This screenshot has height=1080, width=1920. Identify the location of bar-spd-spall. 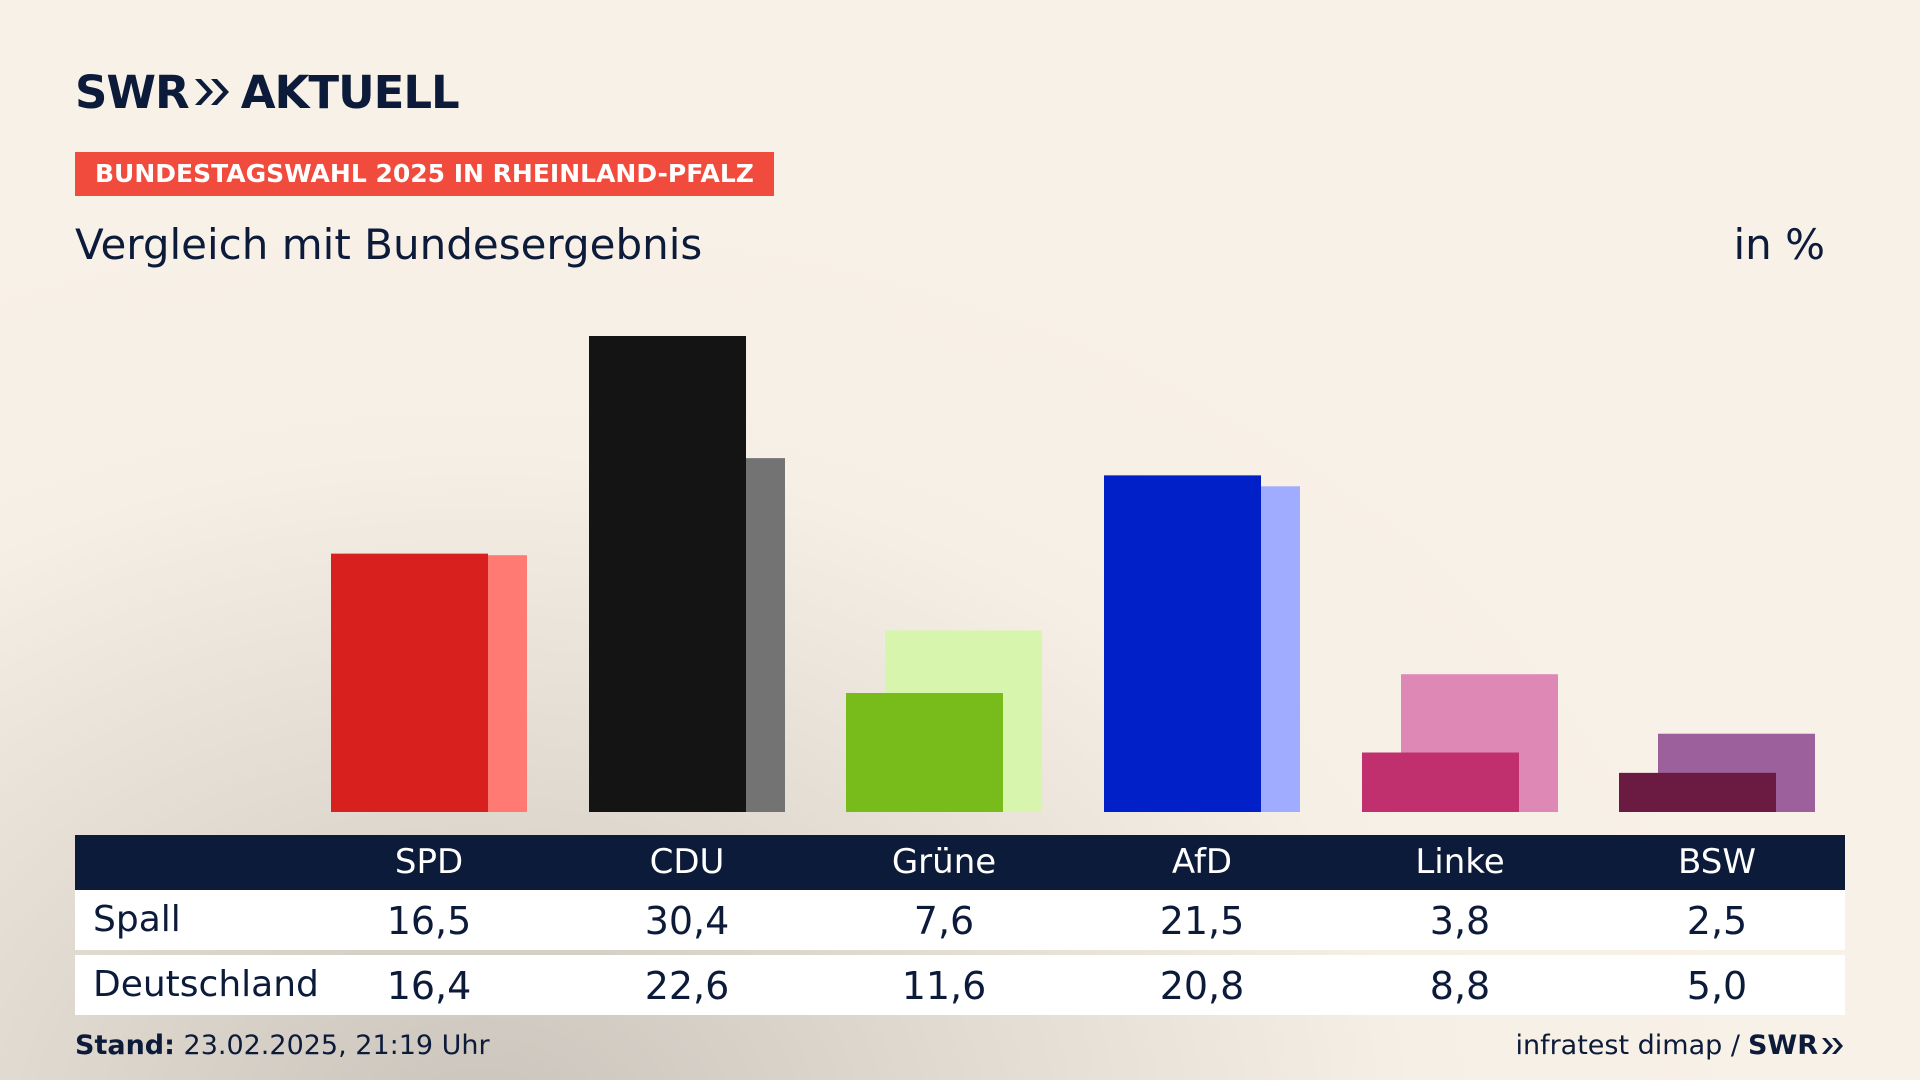
(409, 682).